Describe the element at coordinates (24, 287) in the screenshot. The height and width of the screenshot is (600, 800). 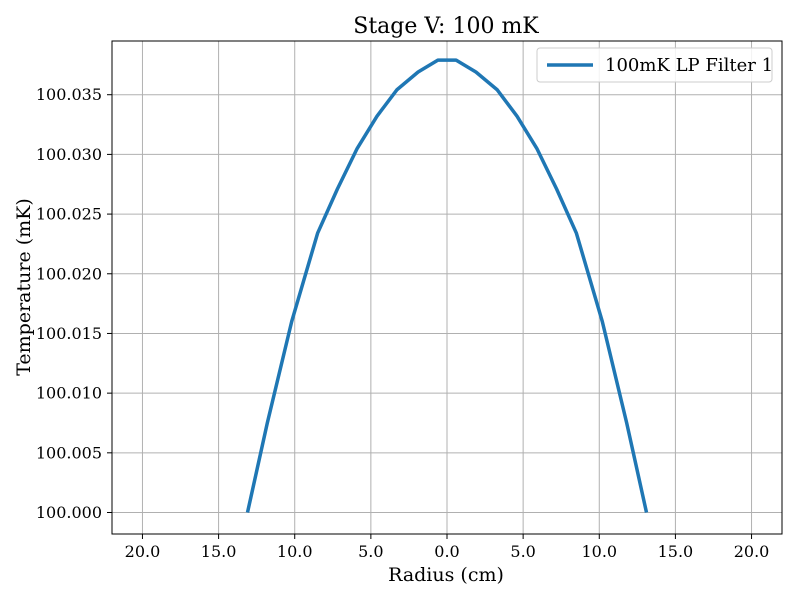
I see `y-axis-label: Temperature (mK)` at that location.